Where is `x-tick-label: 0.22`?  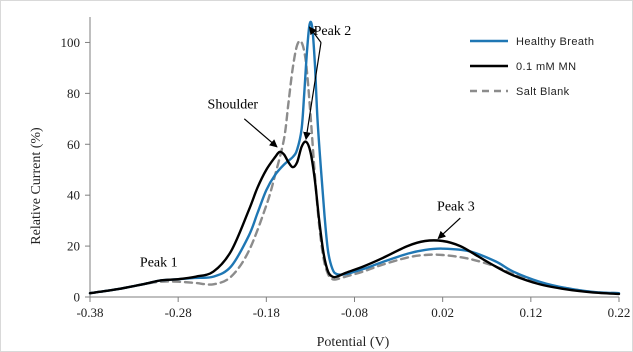
x-tick-label: 0.22 is located at coordinates (619, 312).